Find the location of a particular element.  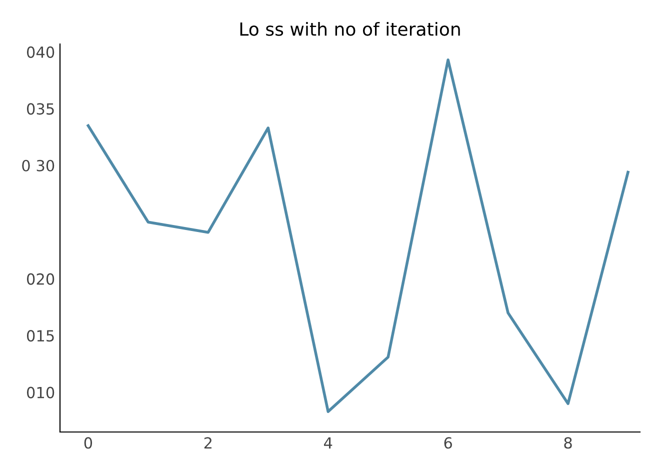

x-tick-label: 2 is located at coordinates (208, 442).